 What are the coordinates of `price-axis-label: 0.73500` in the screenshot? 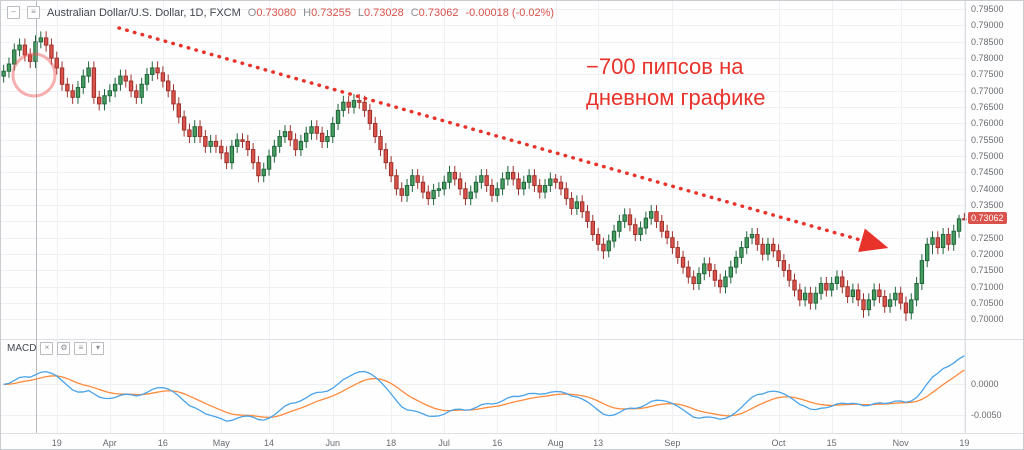 It's located at (987, 205).